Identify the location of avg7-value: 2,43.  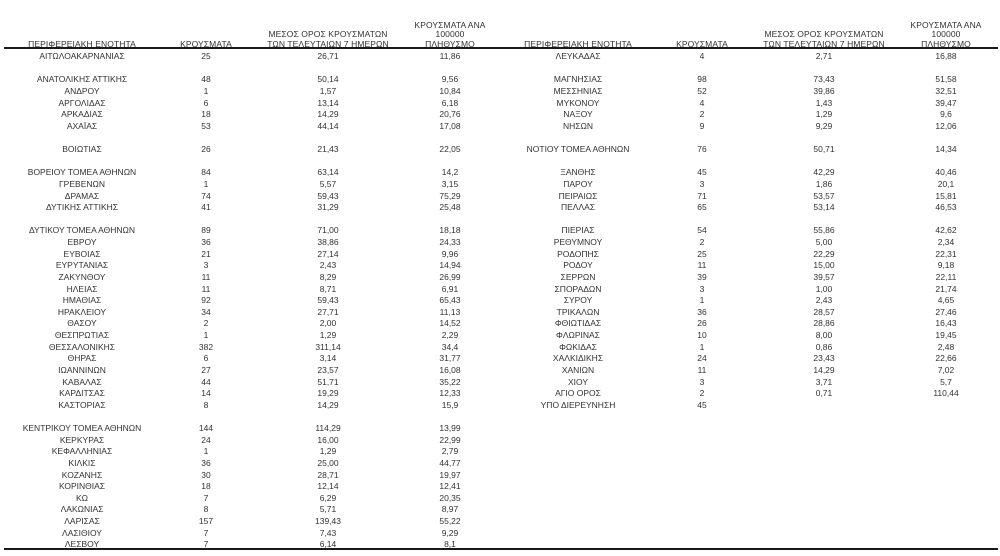
(328, 265).